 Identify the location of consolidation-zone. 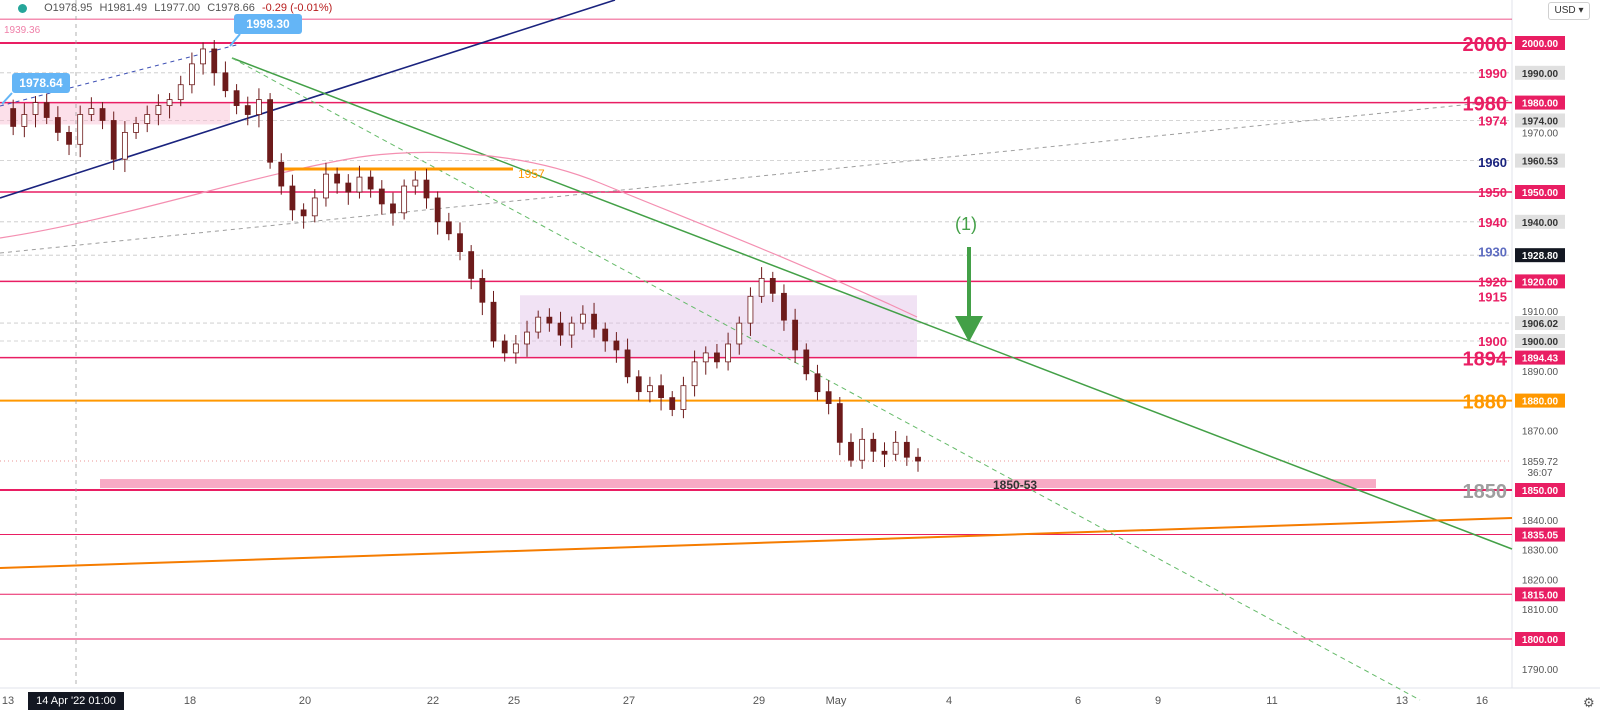
(718, 326).